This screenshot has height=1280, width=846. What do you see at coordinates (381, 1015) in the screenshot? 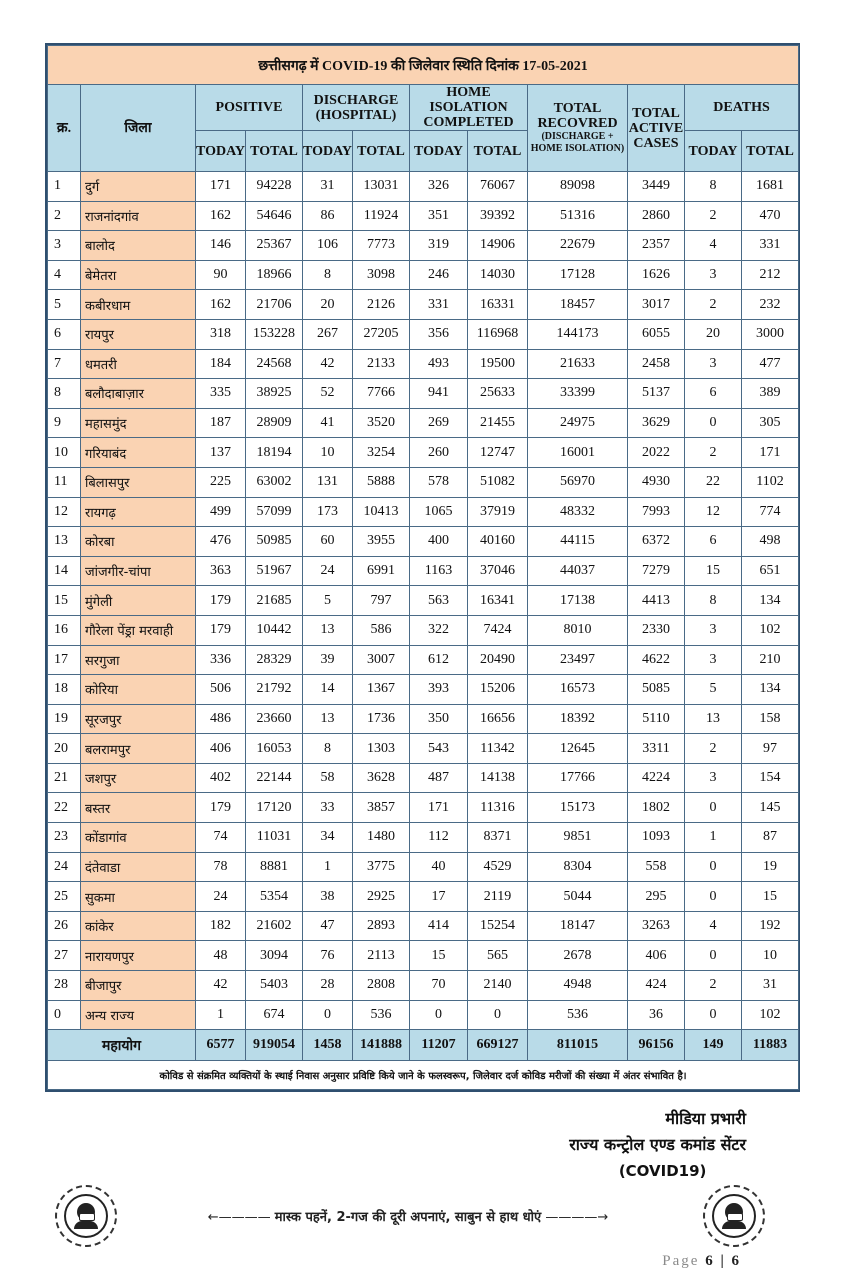
I see `row-dis-total: 536` at bounding box center [381, 1015].